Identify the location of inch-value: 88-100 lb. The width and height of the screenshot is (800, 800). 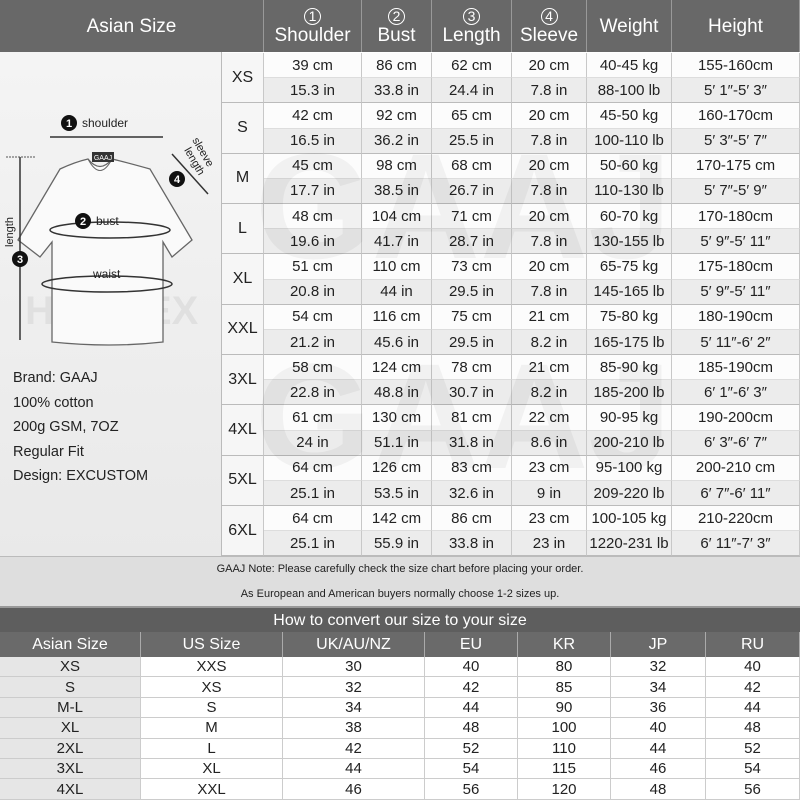
(629, 91).